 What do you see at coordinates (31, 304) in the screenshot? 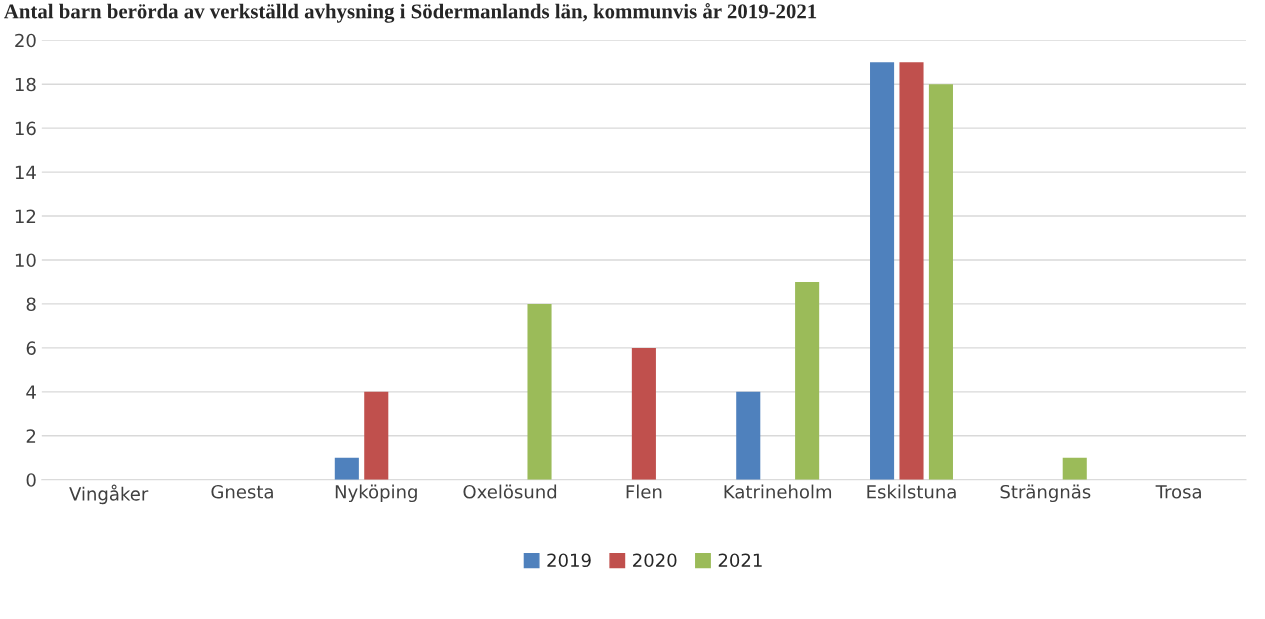
I see `y-tick-label: 8` at bounding box center [31, 304].